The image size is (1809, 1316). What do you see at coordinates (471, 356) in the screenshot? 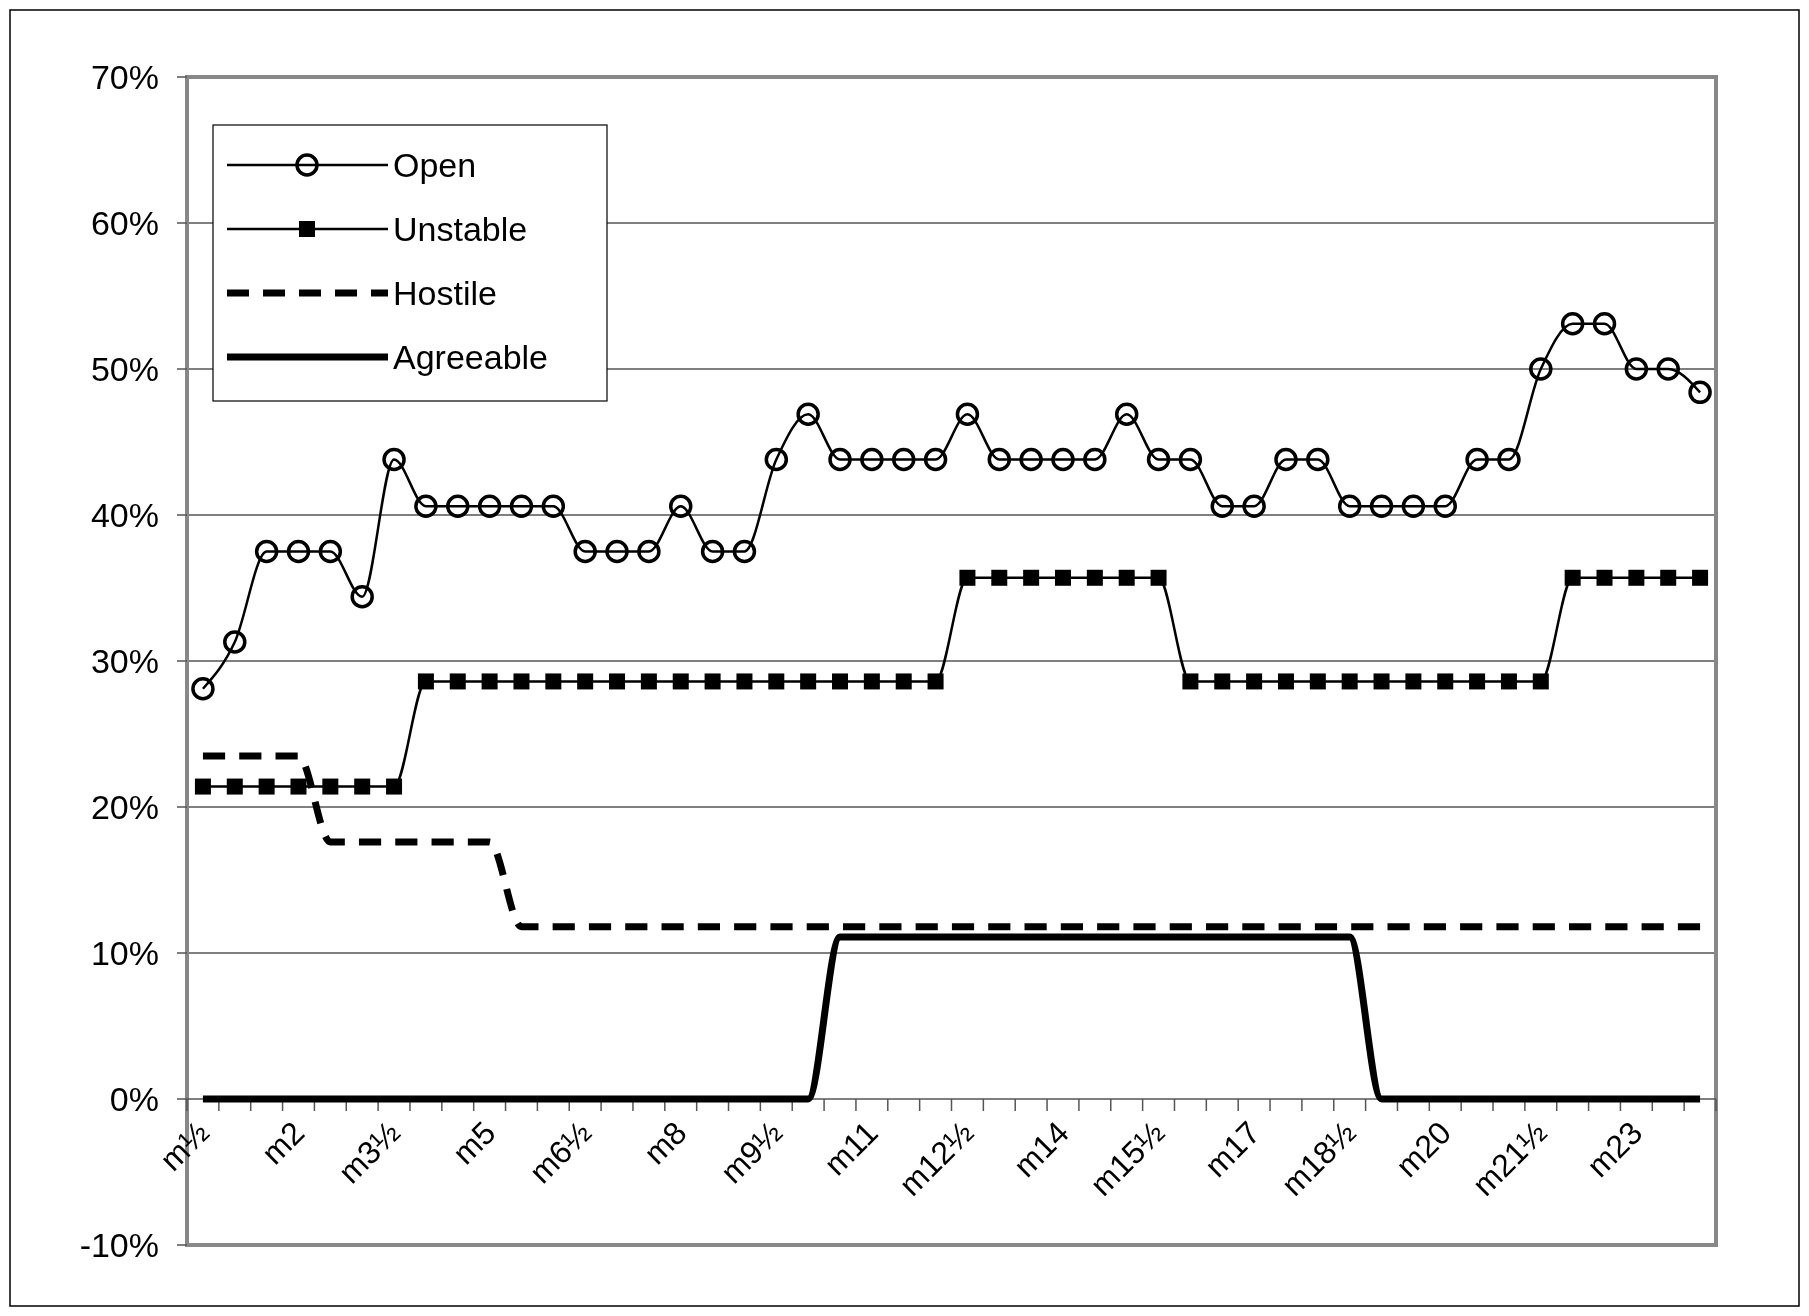
I see `legend-label: Agreeable` at bounding box center [471, 356].